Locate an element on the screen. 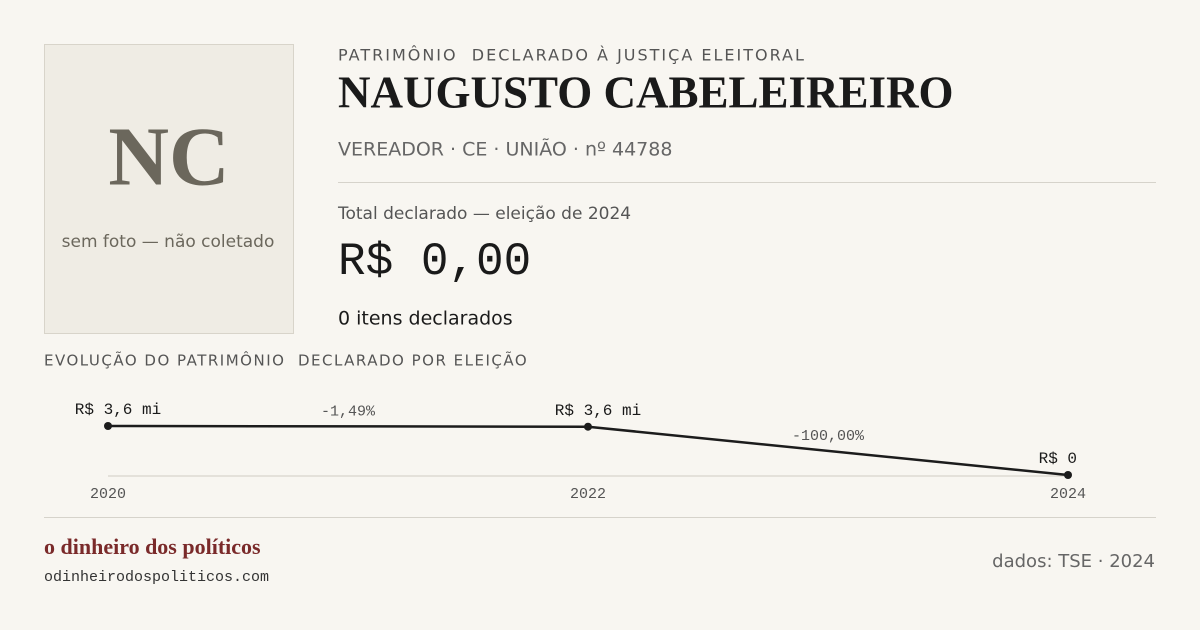 The width and height of the screenshot is (1200, 630). change-label: -100,00% is located at coordinates (828, 436).